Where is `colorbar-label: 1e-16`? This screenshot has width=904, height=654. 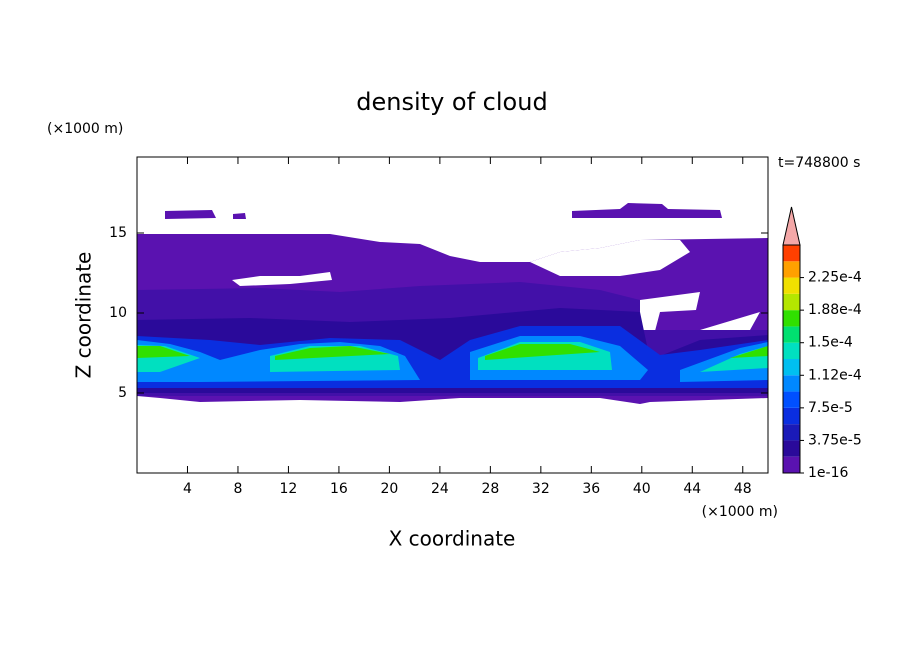
colorbar-label: 1e-16 is located at coordinates (828, 473).